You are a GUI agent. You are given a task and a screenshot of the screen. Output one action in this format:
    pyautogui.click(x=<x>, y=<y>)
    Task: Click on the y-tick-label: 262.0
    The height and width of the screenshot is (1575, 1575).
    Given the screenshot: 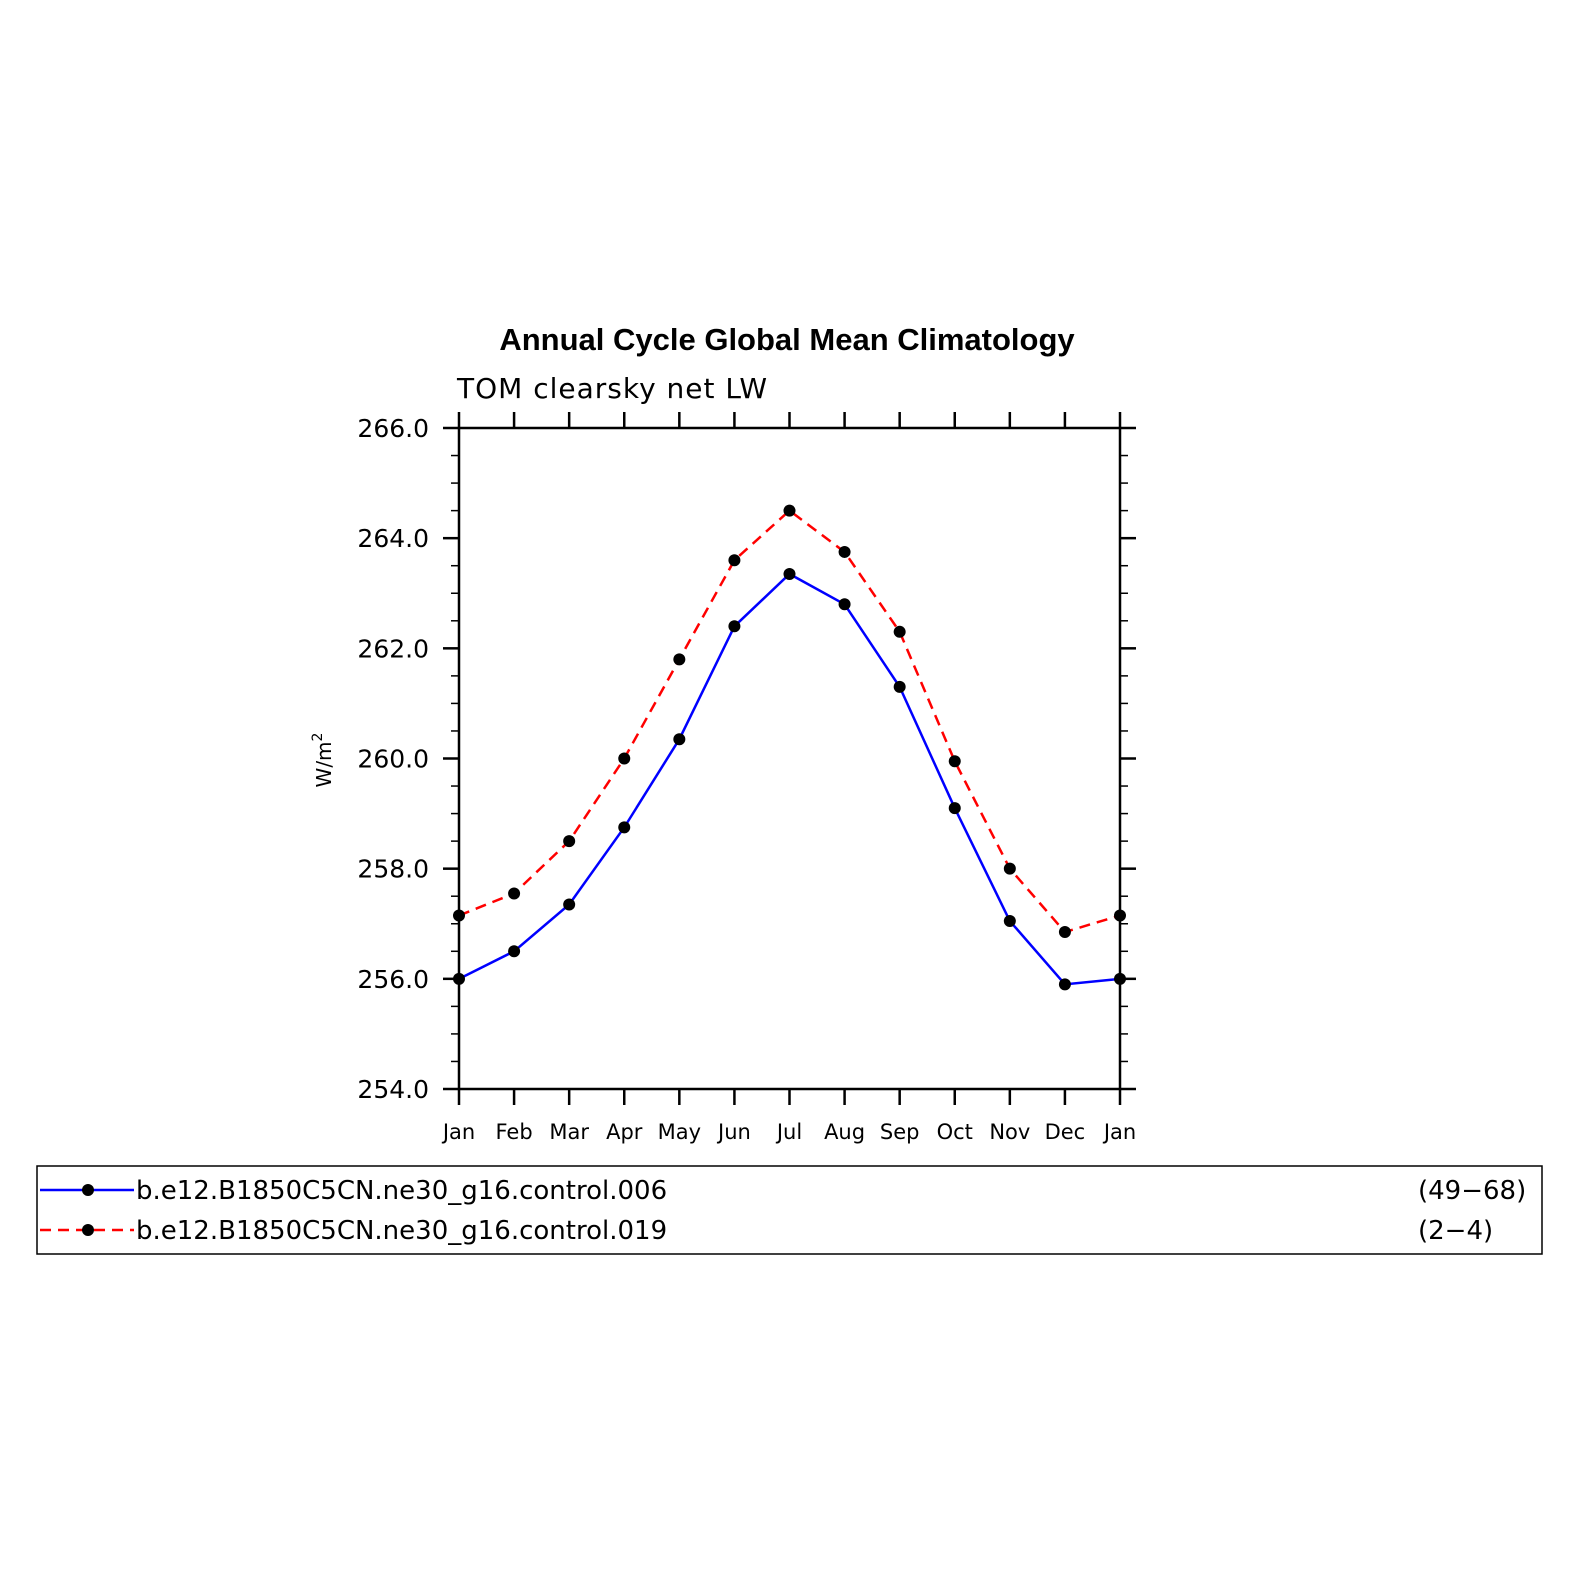 What is the action you would take?
    pyautogui.click(x=393, y=648)
    